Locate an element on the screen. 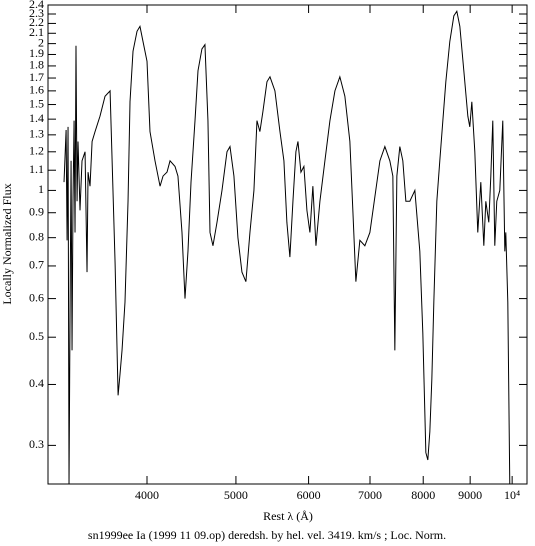  y-tick-label: 2.1 is located at coordinates (36, 32).